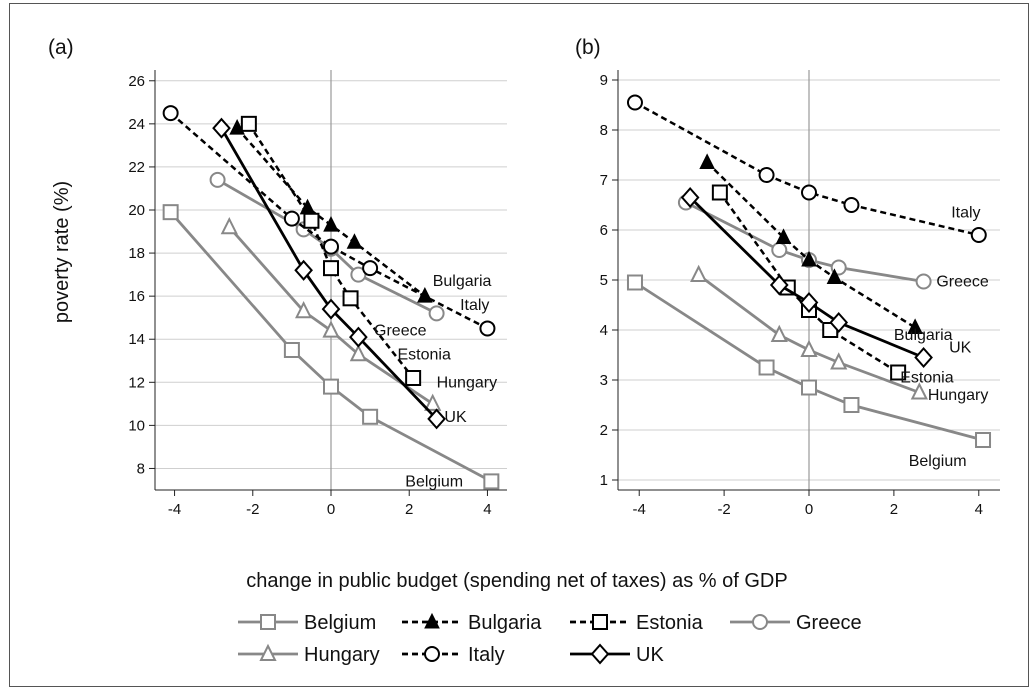 Image resolution: width=1035 pixels, height=688 pixels. What do you see at coordinates (588, 47) in the screenshot?
I see `panel-label: (b)` at bounding box center [588, 47].